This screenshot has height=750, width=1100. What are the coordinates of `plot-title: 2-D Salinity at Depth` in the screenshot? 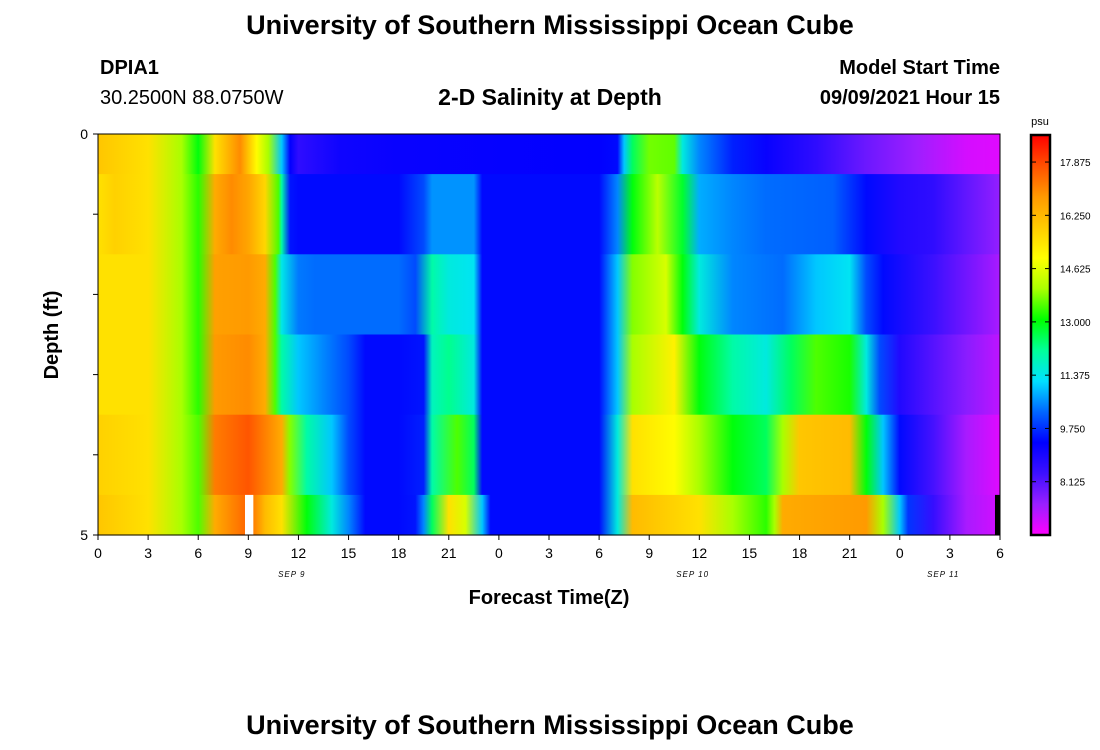 It's located at (550, 97).